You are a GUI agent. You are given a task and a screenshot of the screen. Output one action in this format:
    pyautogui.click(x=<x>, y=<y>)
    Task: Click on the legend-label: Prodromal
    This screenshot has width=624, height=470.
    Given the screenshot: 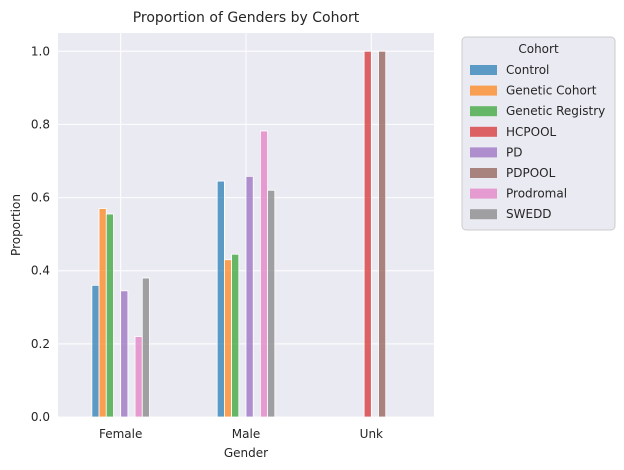 What is the action you would take?
    pyautogui.click(x=536, y=194)
    